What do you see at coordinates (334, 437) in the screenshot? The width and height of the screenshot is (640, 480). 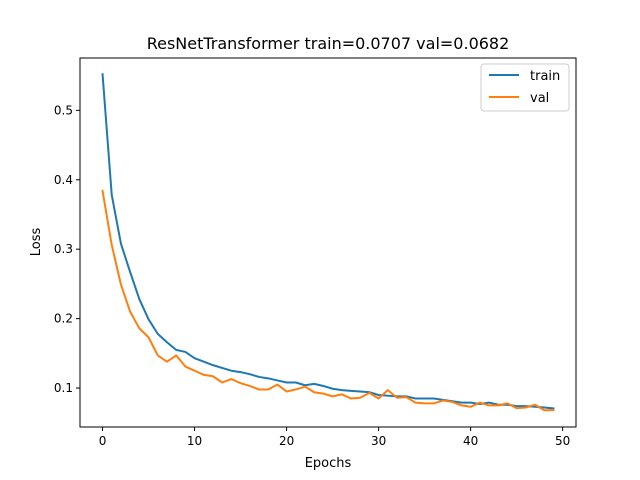 I see `x-axis-ticks: 0 10 20 30 40 50` at bounding box center [334, 437].